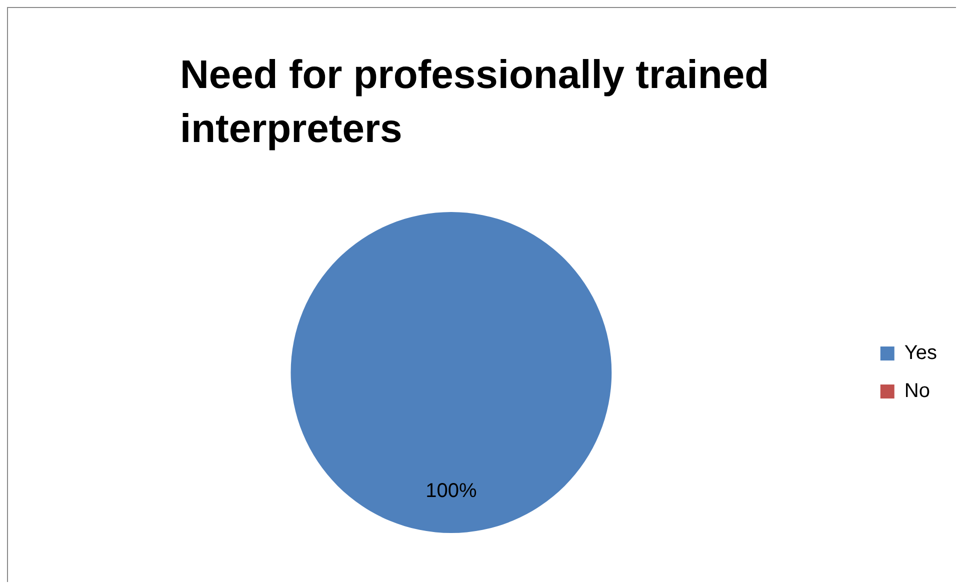  What do you see at coordinates (921, 353) in the screenshot?
I see `legend-label: Yes` at bounding box center [921, 353].